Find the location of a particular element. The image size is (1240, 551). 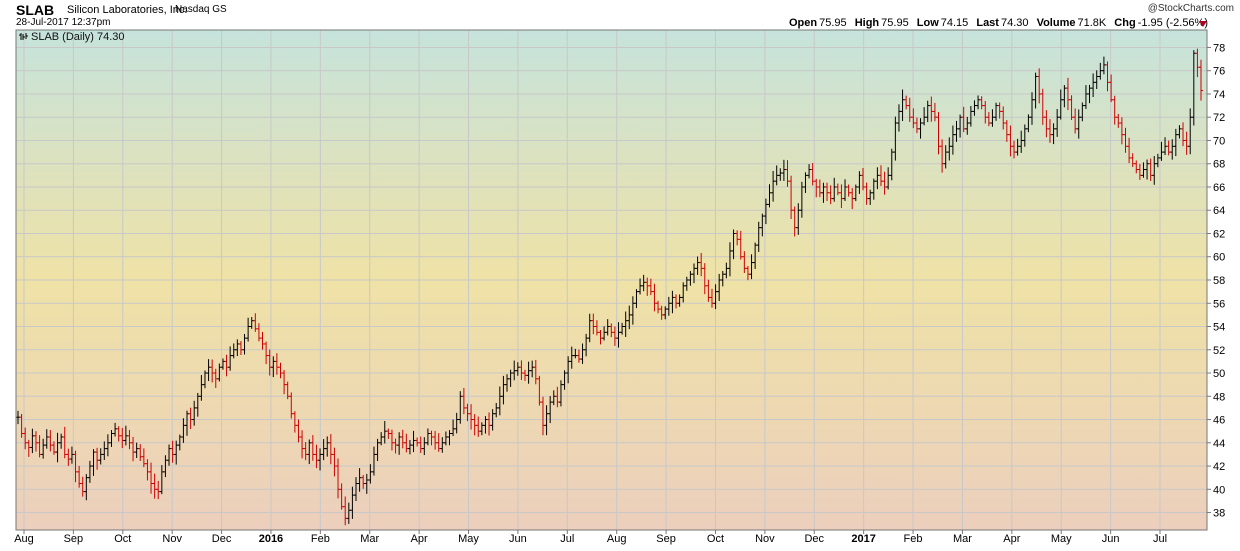

legend-label: SLAB (Daily) 74.30 is located at coordinates (78, 37).